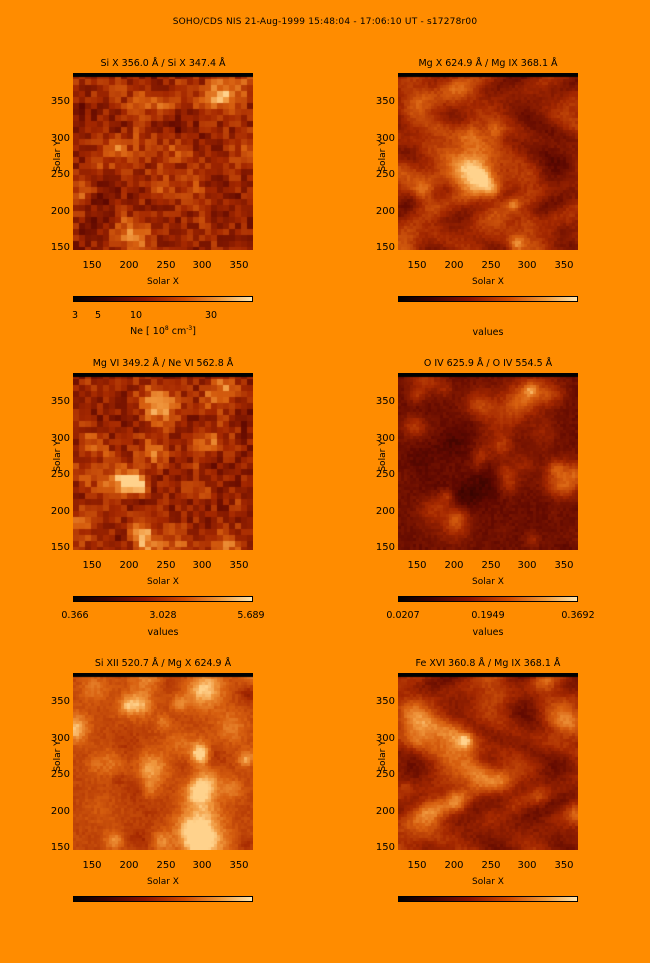  What do you see at coordinates (211, 315) in the screenshot?
I see `colorbar-tick: 30` at bounding box center [211, 315].